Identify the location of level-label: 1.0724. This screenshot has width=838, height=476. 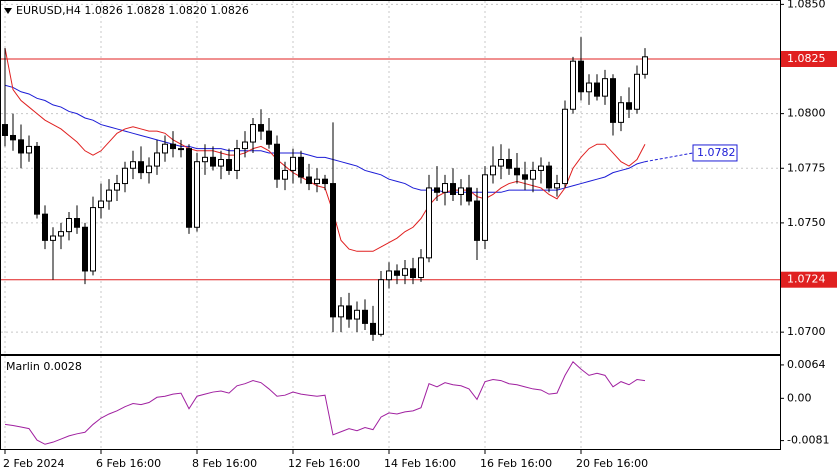
(806, 279).